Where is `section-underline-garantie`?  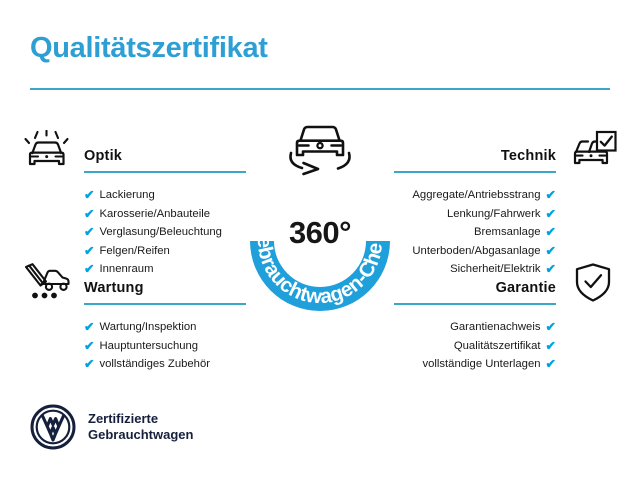
section-underline-garantie is located at coordinates (475, 304).